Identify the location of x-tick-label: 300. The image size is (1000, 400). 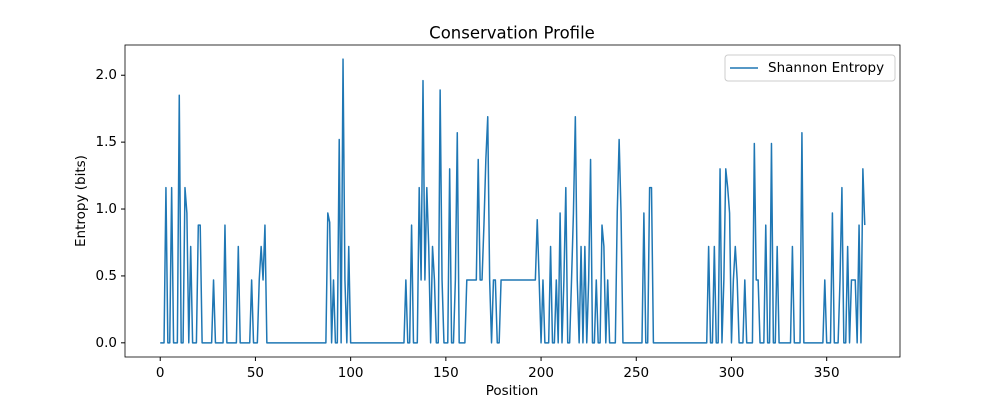
(732, 373).